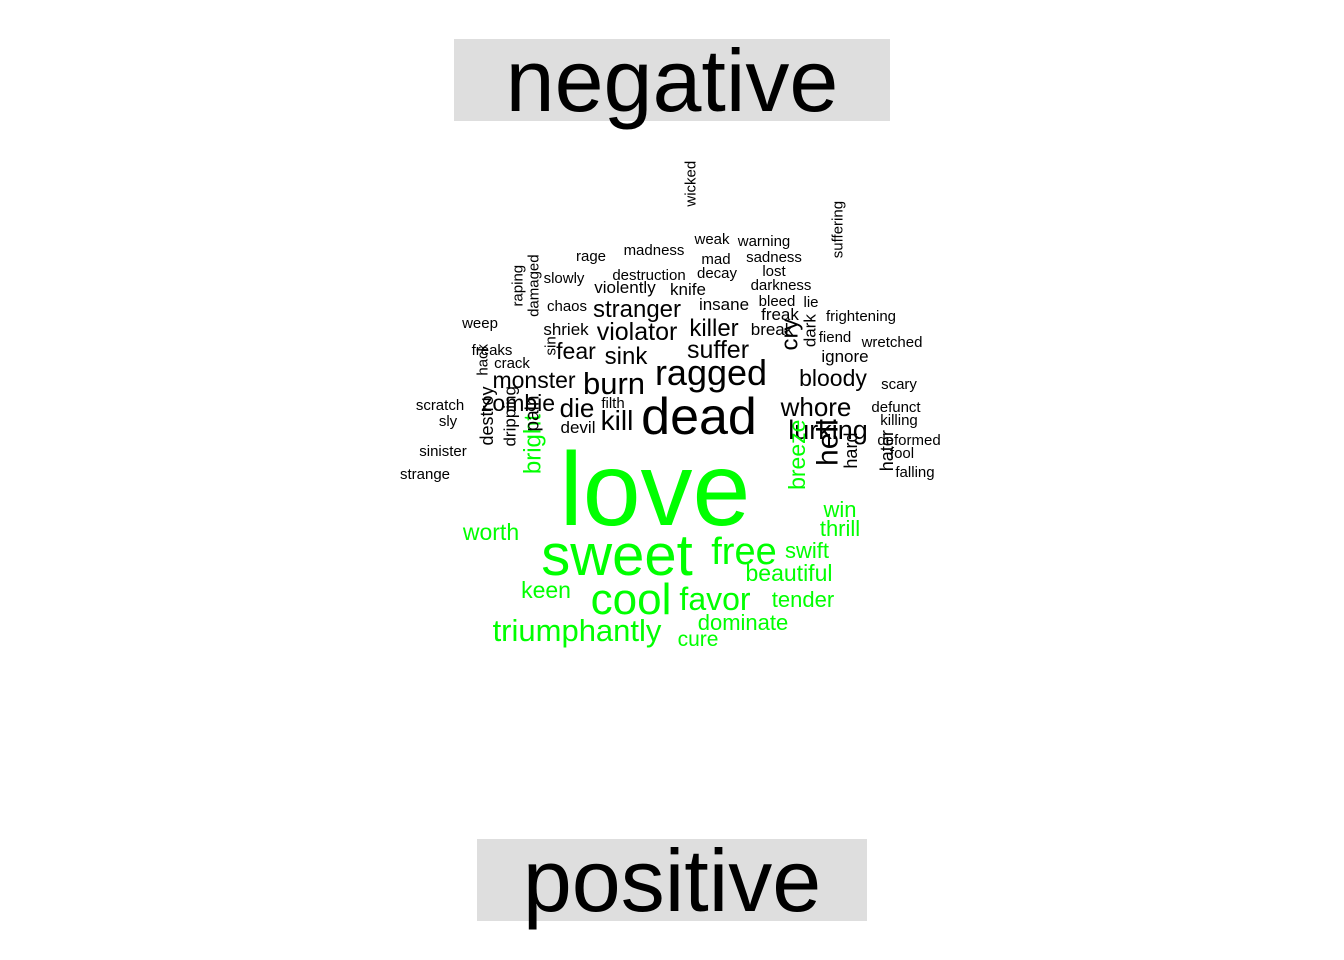  I want to click on word-sly: sly, so click(448, 421).